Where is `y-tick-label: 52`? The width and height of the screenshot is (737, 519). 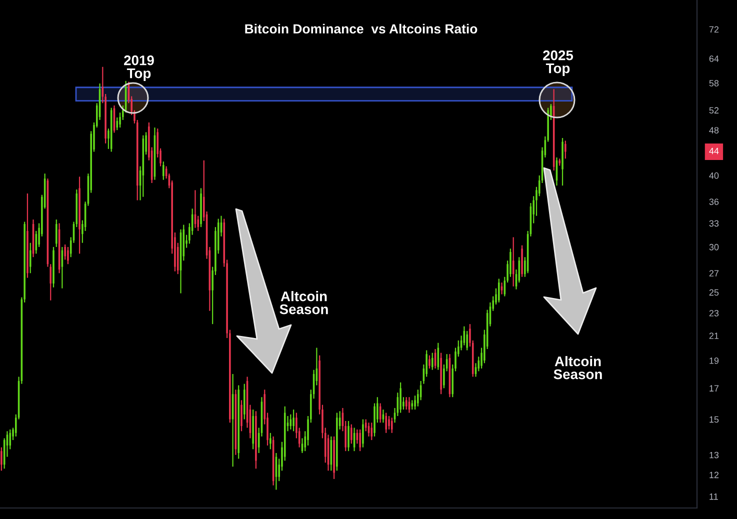
y-tick-label: 52 is located at coordinates (714, 110).